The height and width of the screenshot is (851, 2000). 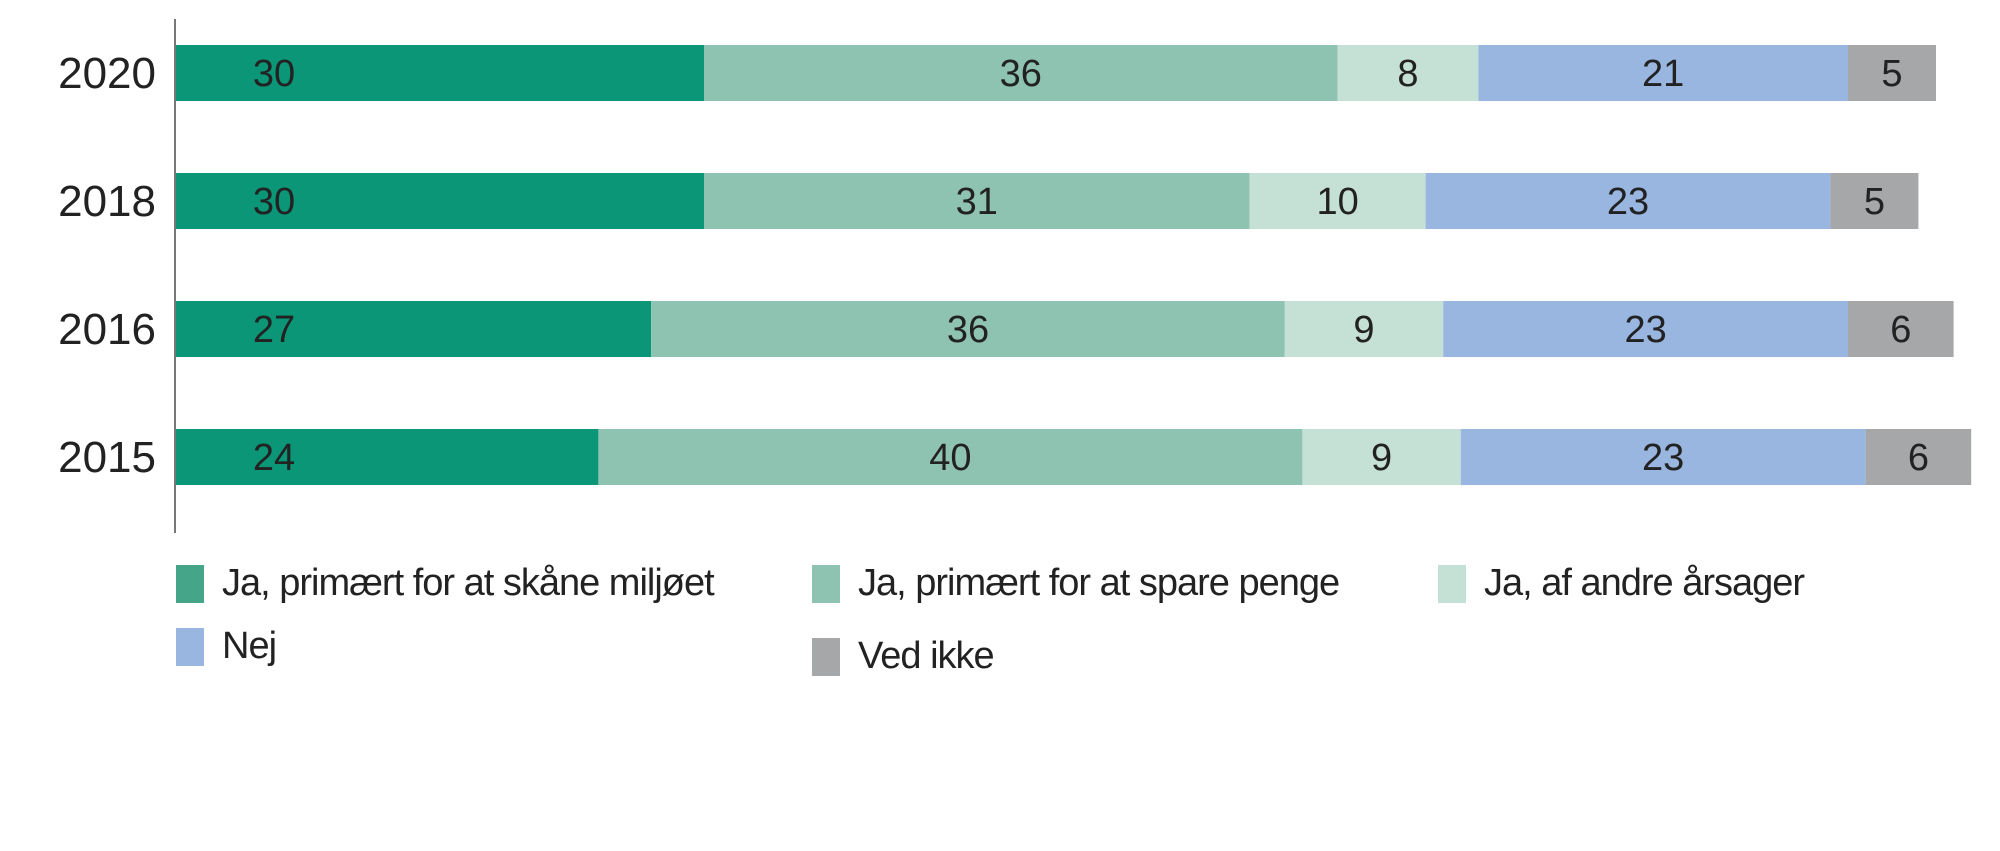 What do you see at coordinates (107, 457) in the screenshot?
I see `y-tick-label: 2015` at bounding box center [107, 457].